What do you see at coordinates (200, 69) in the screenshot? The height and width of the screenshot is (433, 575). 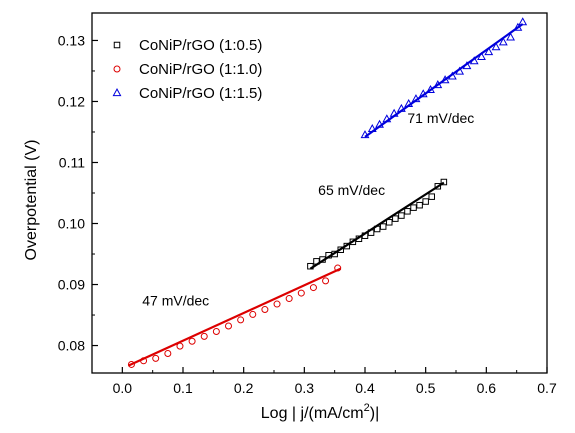 I see `legend-label: CoNiP/rGO (1:1.0)` at bounding box center [200, 69].